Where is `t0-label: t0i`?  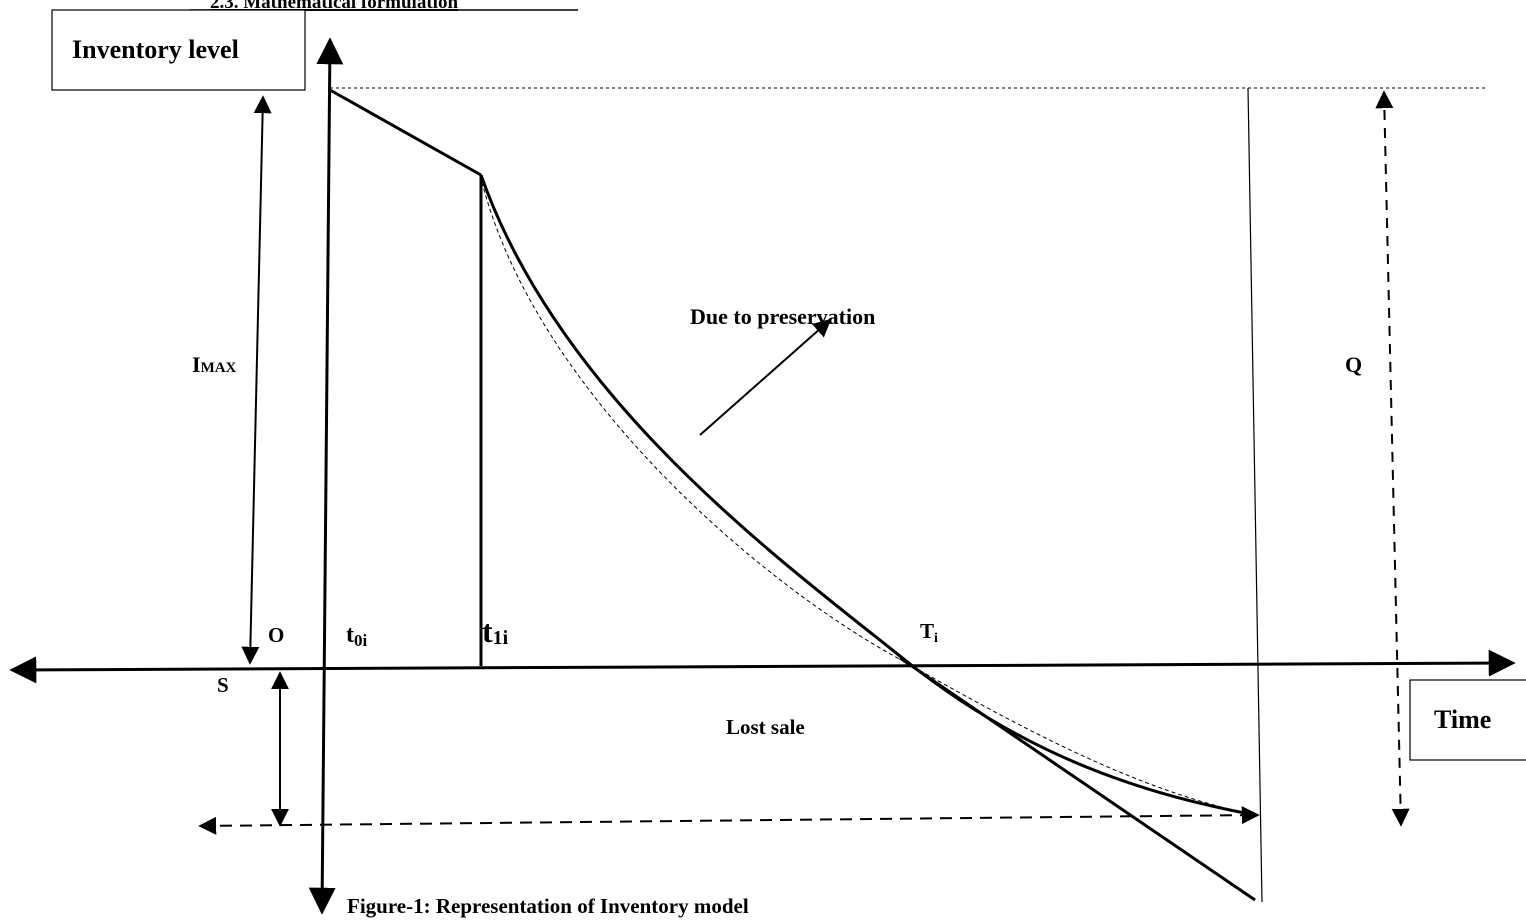 t0-label: t0i is located at coordinates (357, 636).